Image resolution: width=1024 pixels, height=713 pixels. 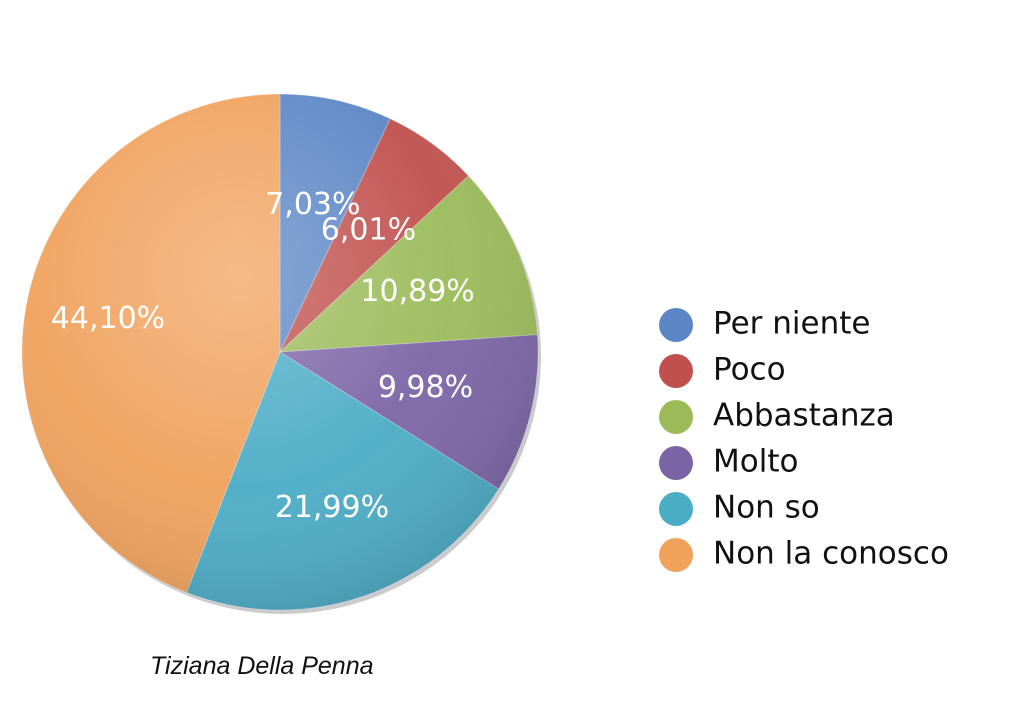 I want to click on legend-label-non-la-conosco: Non la conosco, so click(x=831, y=554).